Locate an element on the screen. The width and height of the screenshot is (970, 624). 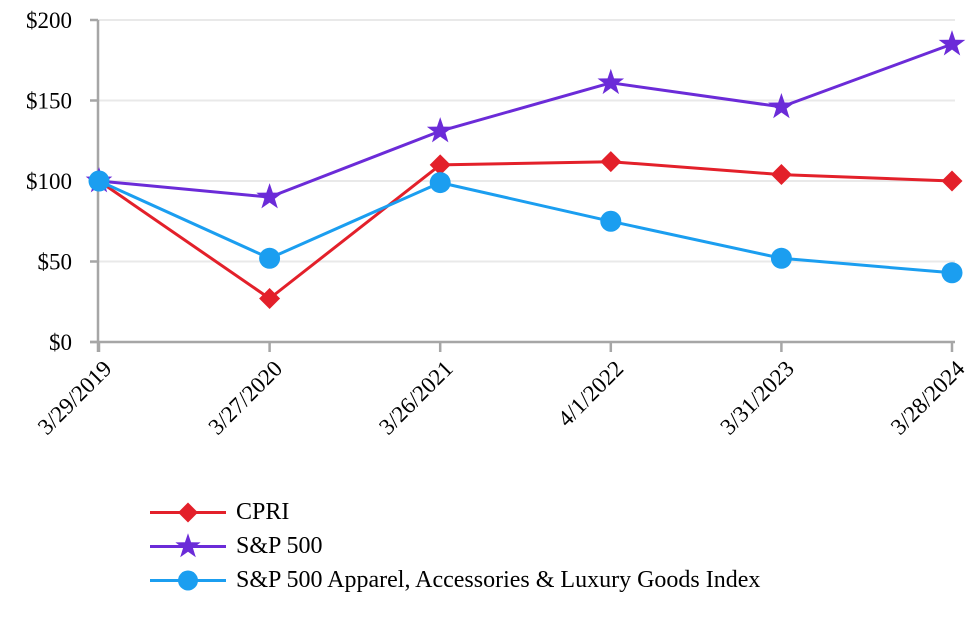
legend-label: S&P 500 is located at coordinates (279, 546).